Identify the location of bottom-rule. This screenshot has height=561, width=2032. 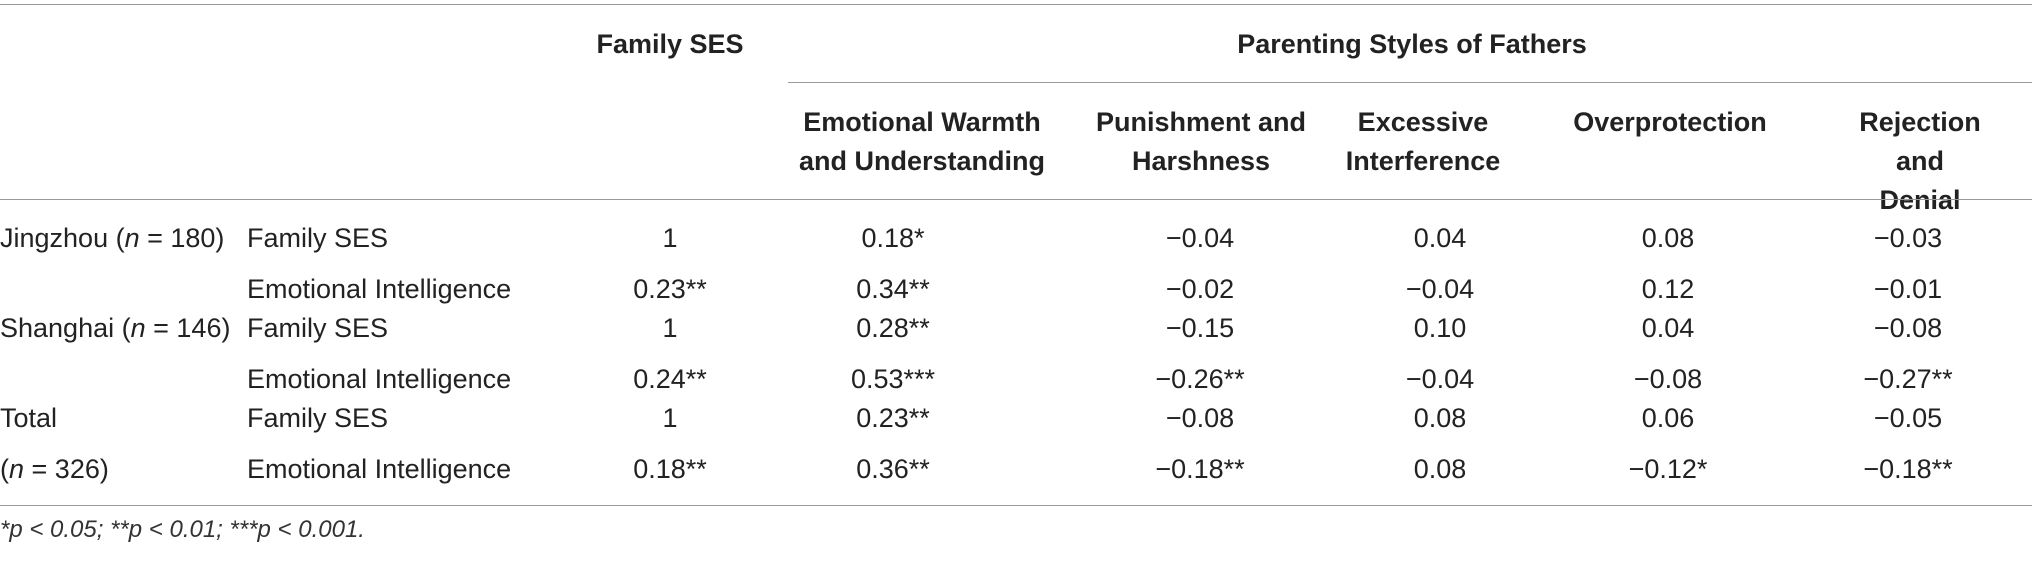
(1016, 505).